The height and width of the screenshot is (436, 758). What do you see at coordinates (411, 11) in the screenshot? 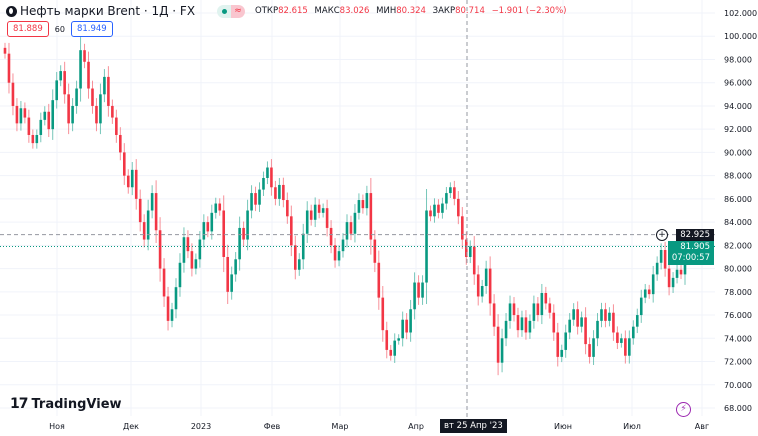
I see `low-value: 80.324` at bounding box center [411, 11].